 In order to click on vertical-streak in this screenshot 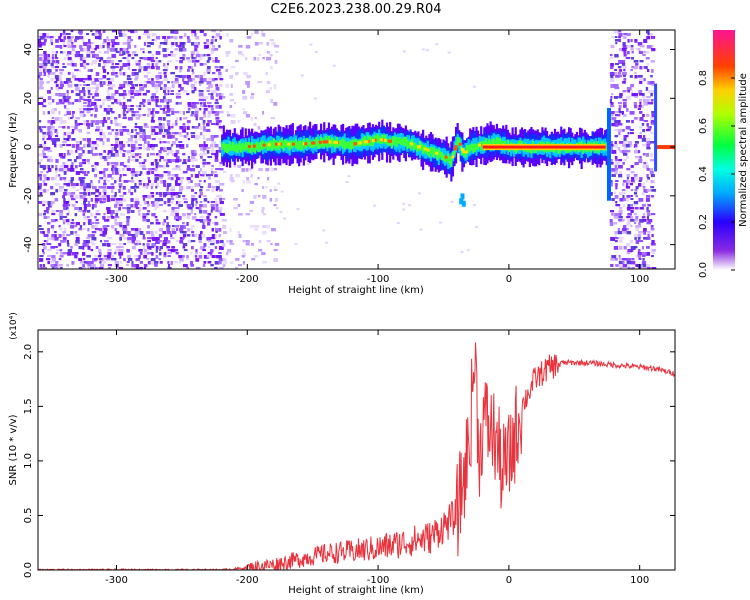, I will do `click(656, 127)`.